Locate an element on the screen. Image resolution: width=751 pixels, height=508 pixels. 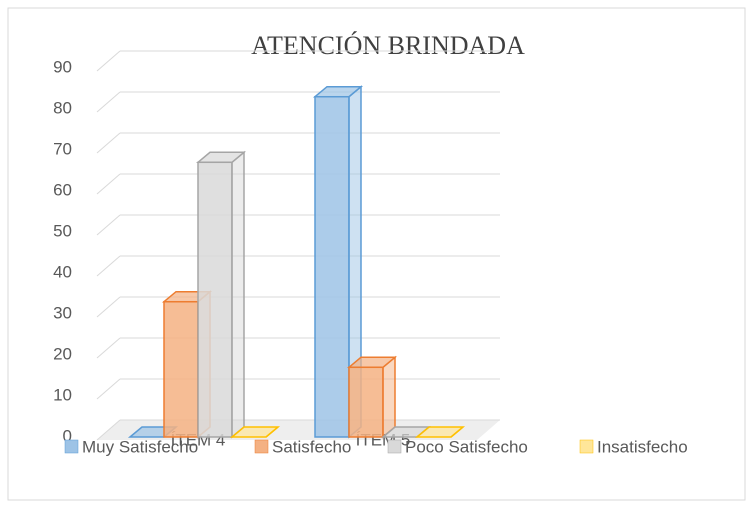
y-tick-label: 40 is located at coordinates (62, 271).